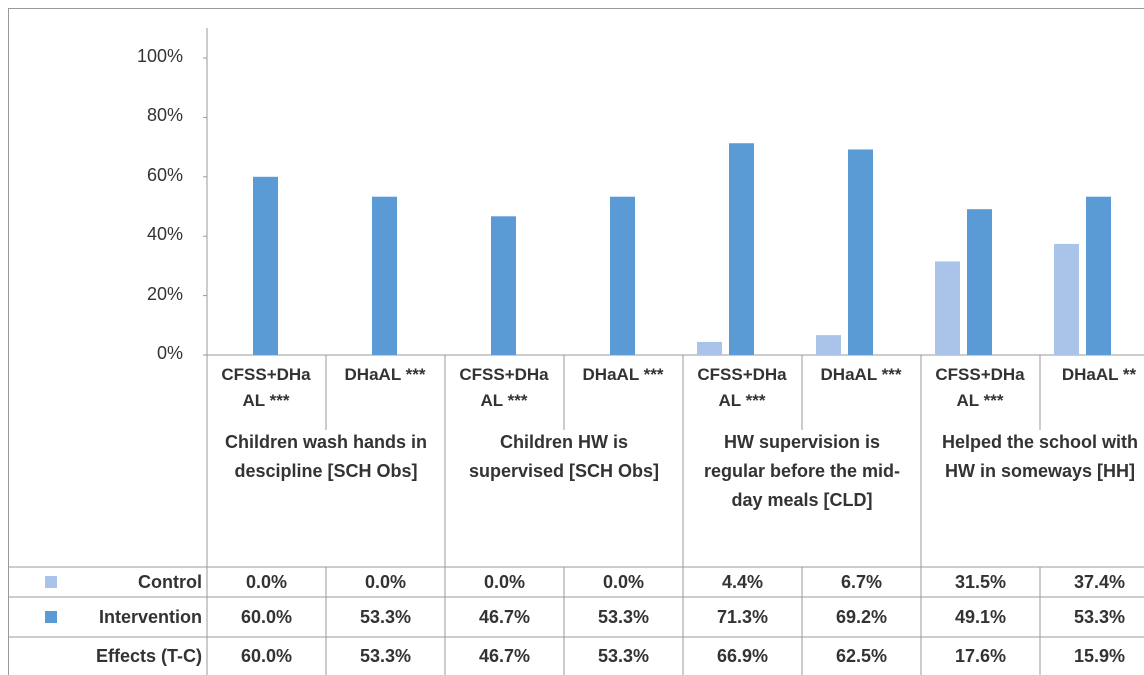 This screenshot has height=675, width=1144. I want to click on table-cell: 17.6%, so click(980, 656).